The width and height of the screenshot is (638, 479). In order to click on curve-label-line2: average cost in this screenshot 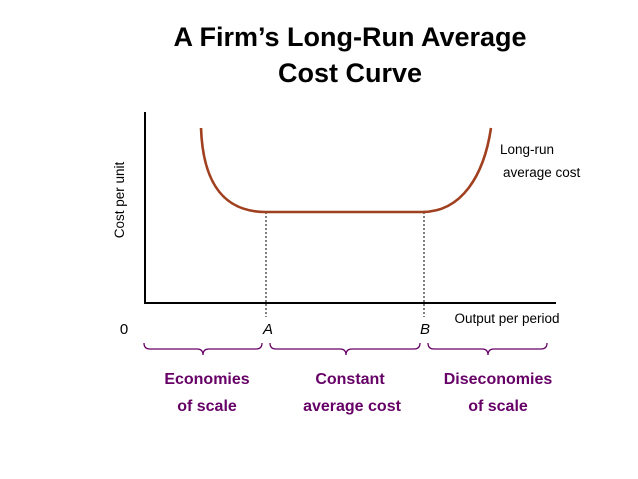, I will do `click(542, 172)`.